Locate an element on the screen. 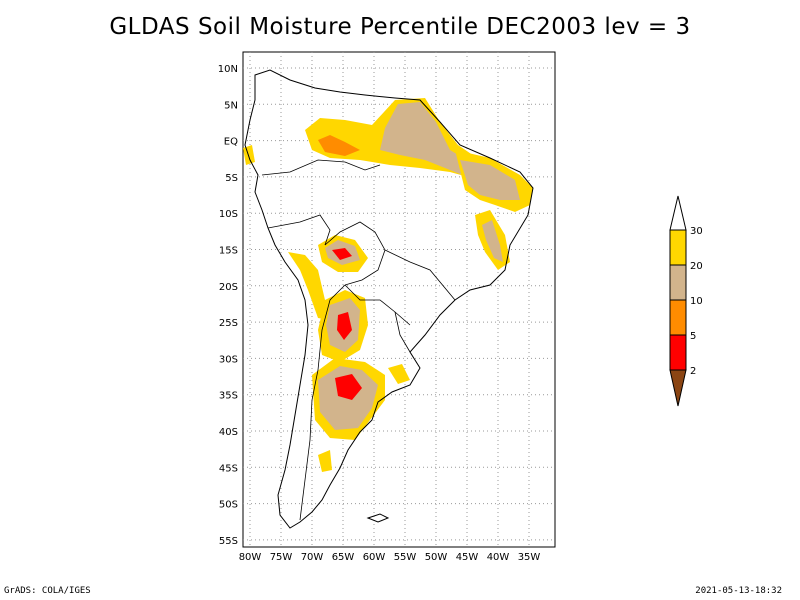  y-tick-label: 35S is located at coordinates (228, 396).